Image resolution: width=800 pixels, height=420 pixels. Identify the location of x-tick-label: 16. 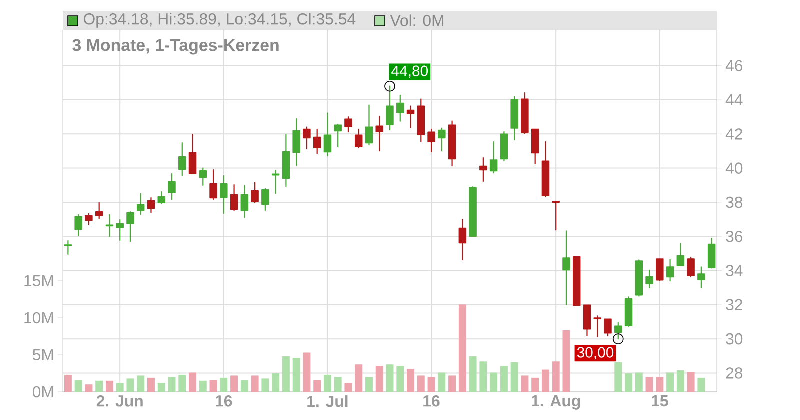
(432, 401).